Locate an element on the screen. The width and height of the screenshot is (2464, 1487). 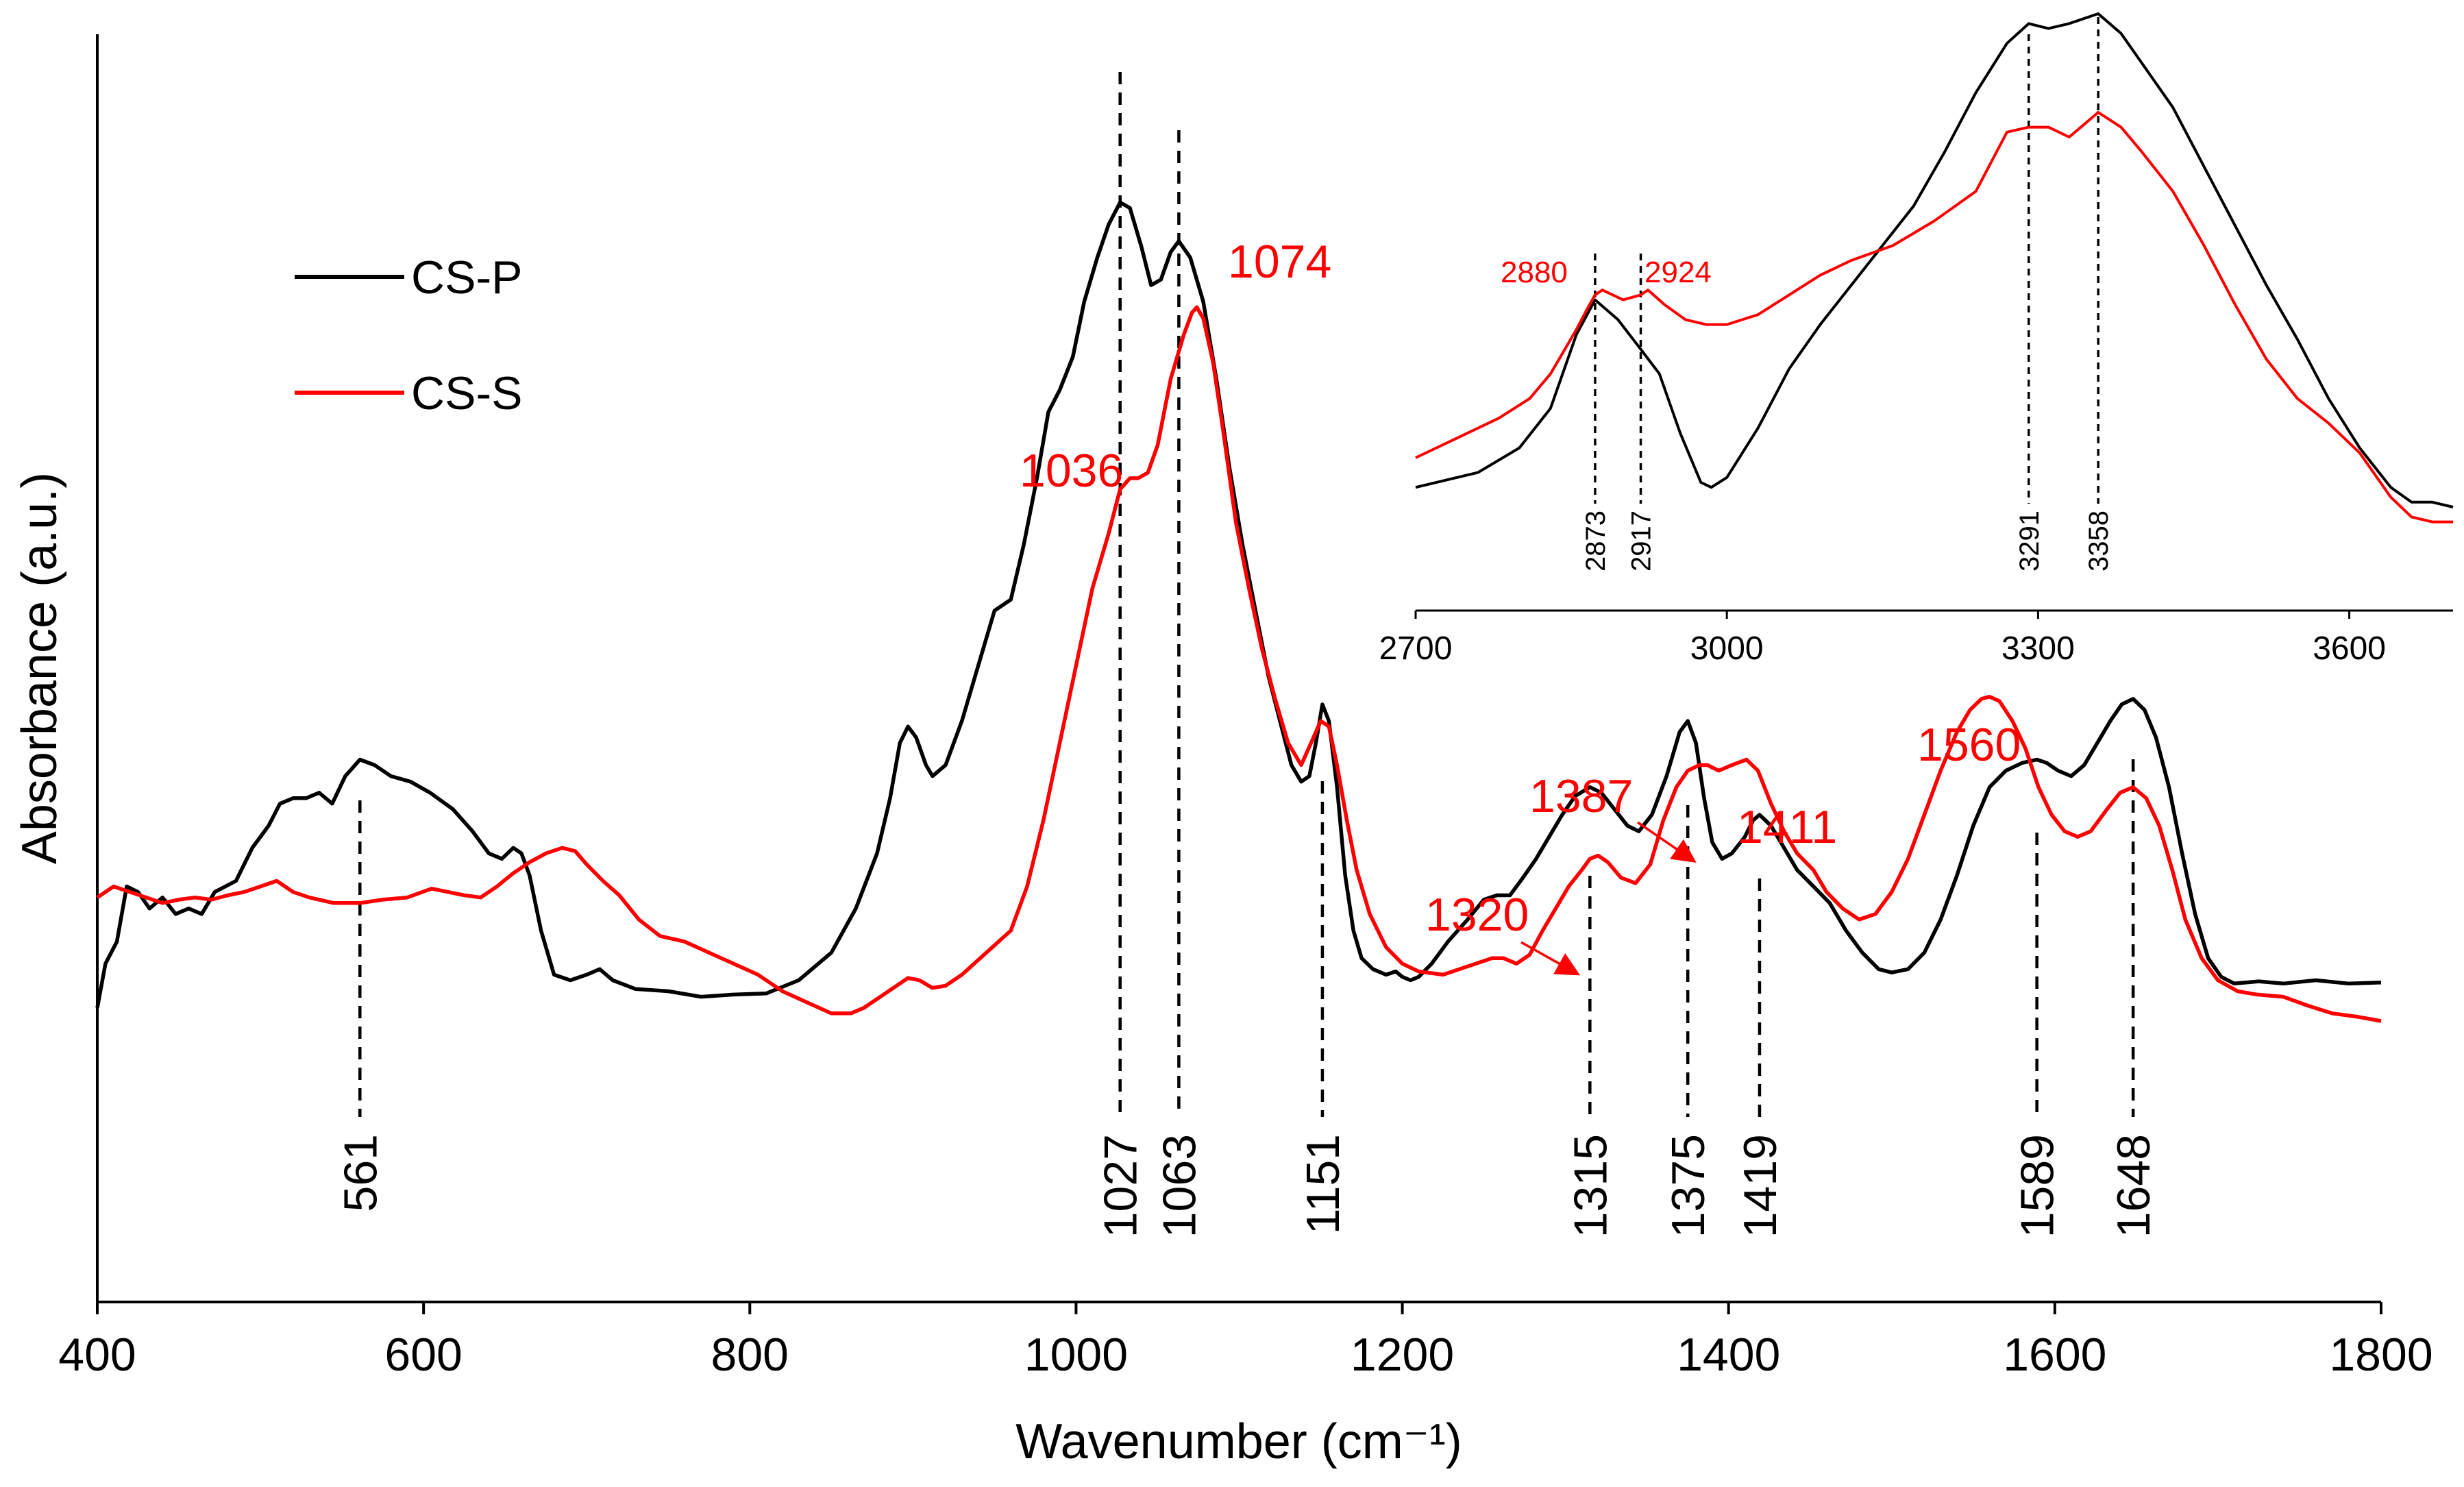
inset-series-cs-s-line is located at coordinates (1934, 317).